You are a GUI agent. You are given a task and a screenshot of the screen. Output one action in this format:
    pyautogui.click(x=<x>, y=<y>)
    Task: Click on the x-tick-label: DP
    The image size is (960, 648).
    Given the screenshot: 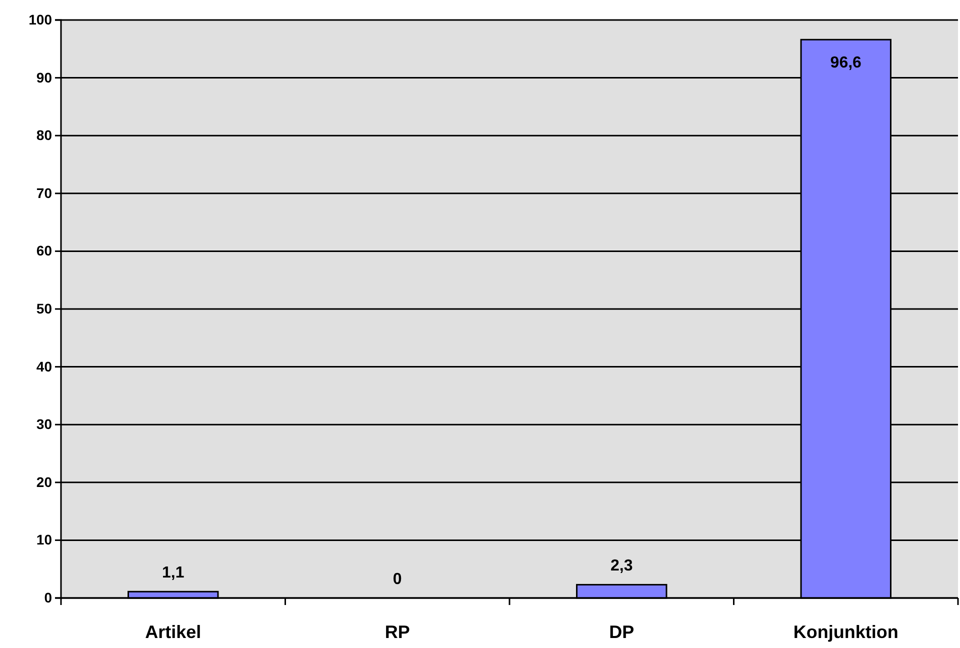 What is the action you would take?
    pyautogui.click(x=621, y=632)
    